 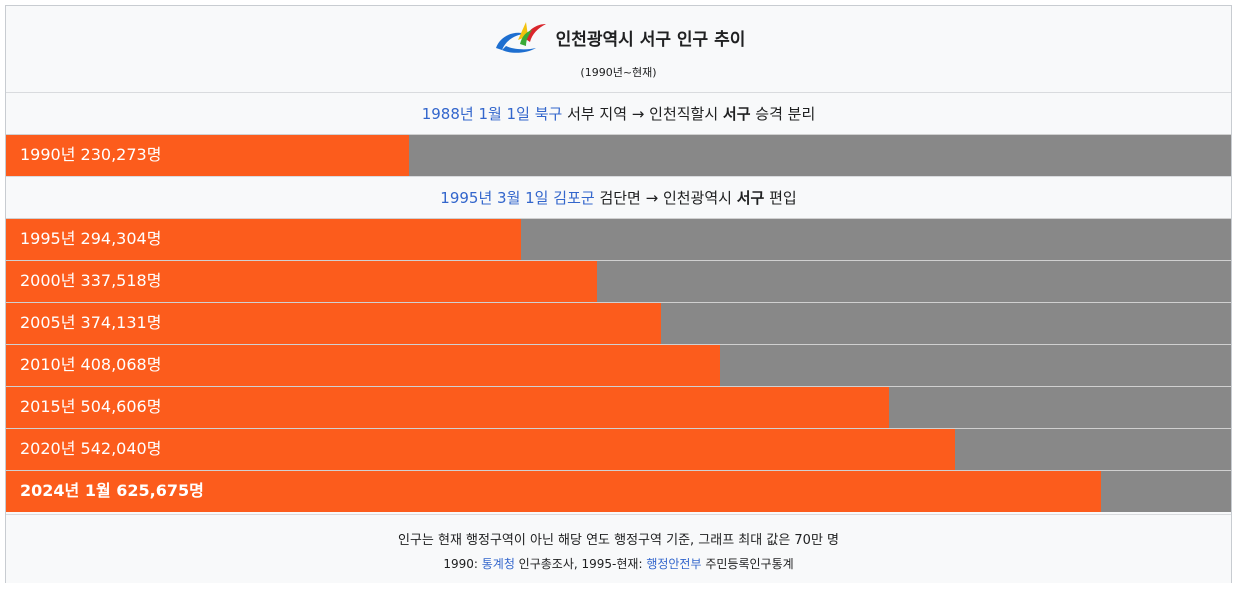 What do you see at coordinates (112, 490) in the screenshot?
I see `bar-label: 2024년 1월 625,675명` at bounding box center [112, 490].